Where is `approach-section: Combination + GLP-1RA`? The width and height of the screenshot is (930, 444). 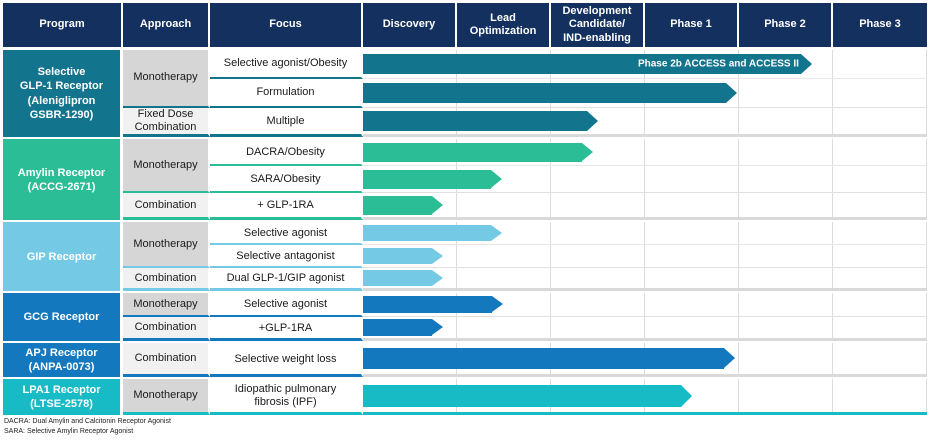 approach-section: Combination + GLP-1RA is located at coordinates (525, 207).